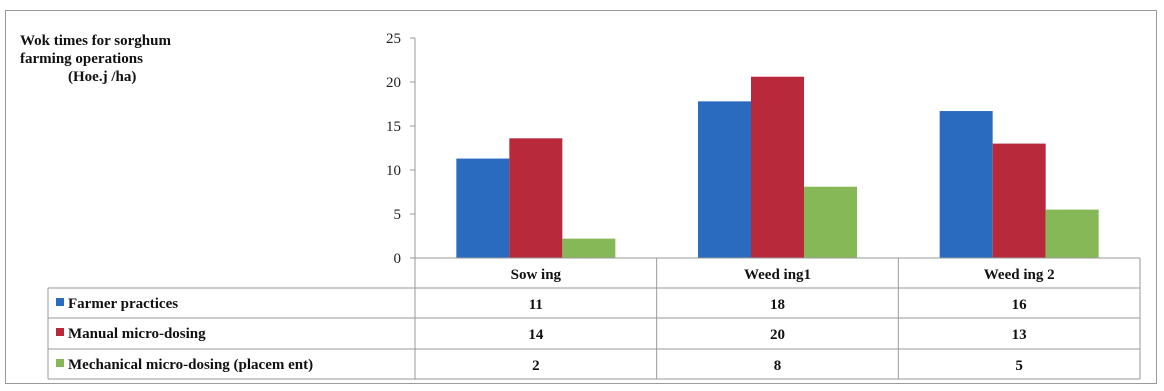 The image size is (1164, 391). I want to click on legend-label-1: Farmer practices, so click(123, 304).